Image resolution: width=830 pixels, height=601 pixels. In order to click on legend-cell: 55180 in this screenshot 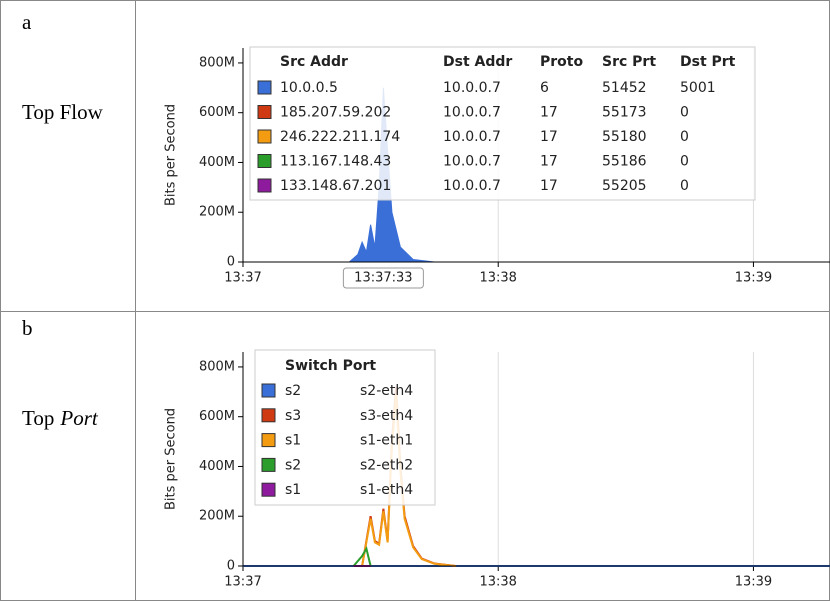, I will do `click(624, 137)`.